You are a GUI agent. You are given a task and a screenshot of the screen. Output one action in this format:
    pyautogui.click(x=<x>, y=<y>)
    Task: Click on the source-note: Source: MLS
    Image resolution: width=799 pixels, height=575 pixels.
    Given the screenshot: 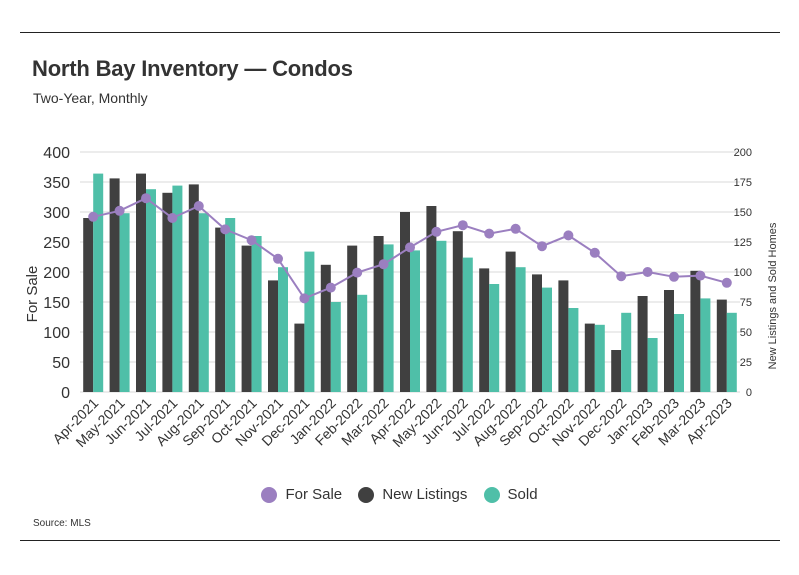 What is the action you would take?
    pyautogui.click(x=62, y=523)
    